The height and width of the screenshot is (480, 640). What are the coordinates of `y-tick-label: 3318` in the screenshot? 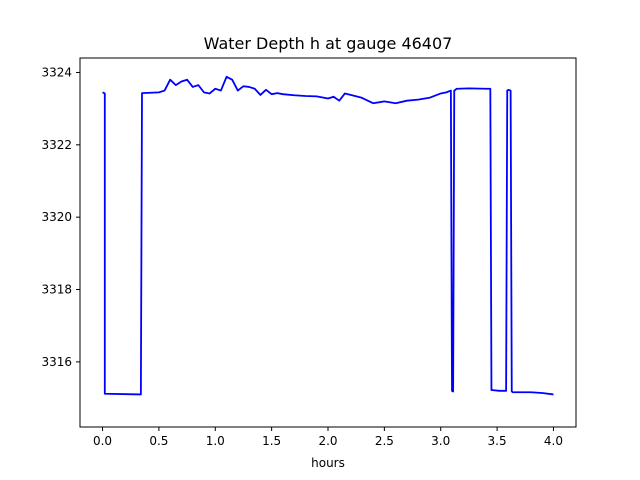 It's located at (56, 290).